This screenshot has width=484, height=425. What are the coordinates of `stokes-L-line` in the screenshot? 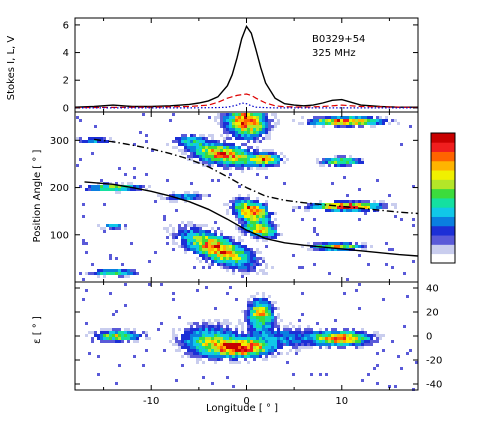 It's located at (246, 101).